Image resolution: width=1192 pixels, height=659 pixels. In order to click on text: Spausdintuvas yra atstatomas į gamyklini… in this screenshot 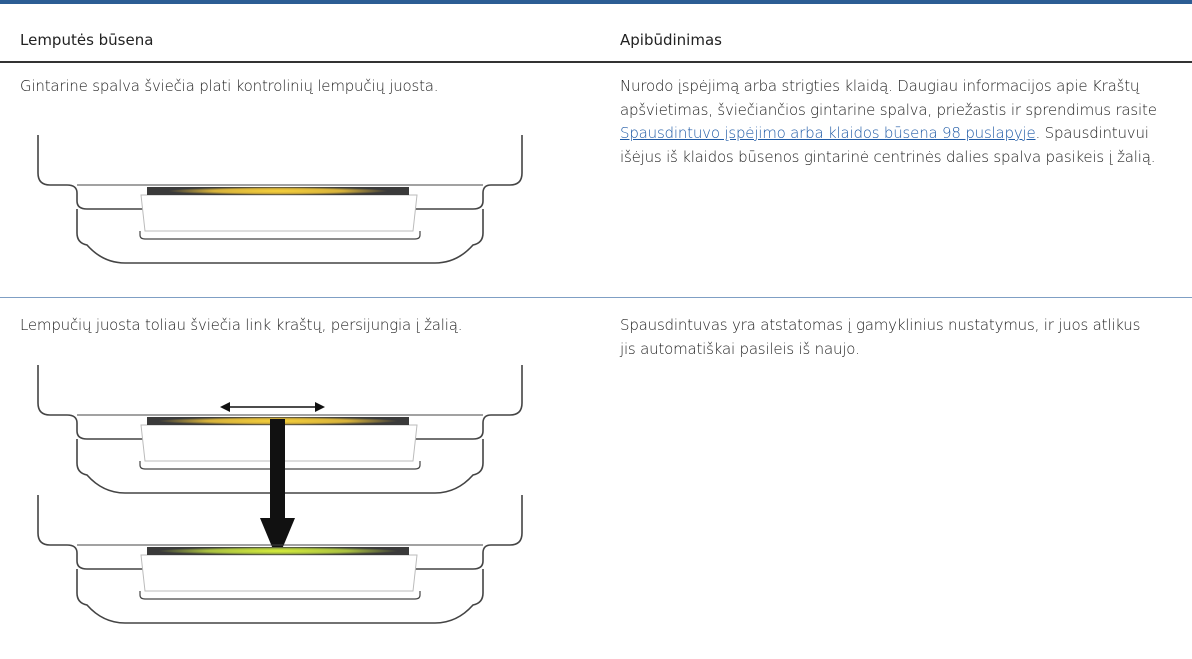, I will do `click(880, 337)`.